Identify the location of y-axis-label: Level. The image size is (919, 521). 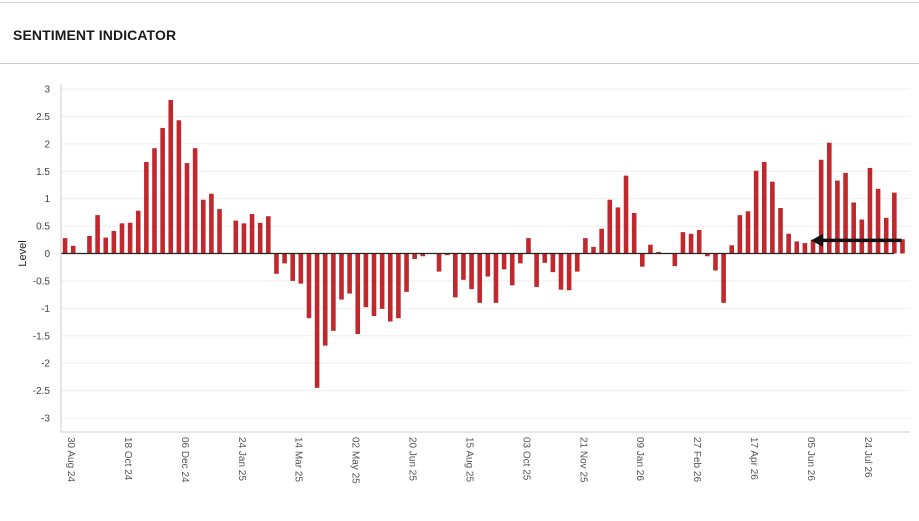
(23, 253).